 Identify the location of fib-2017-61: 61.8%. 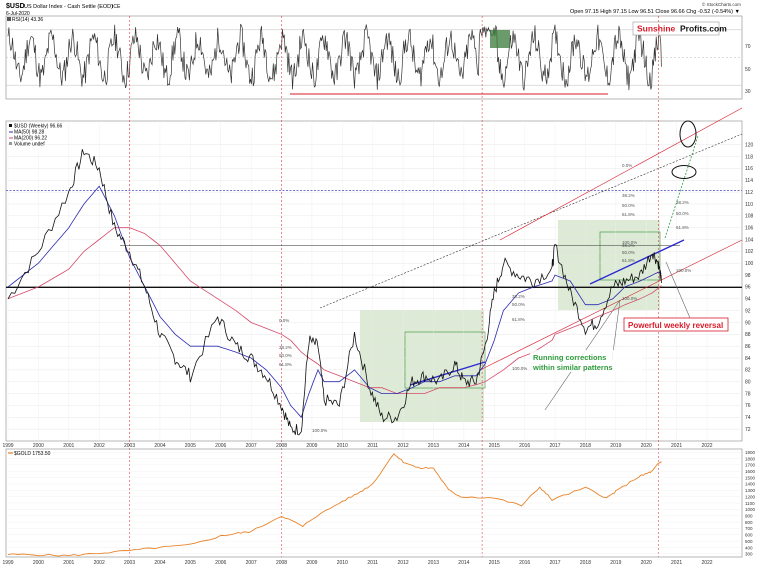
(628, 260).